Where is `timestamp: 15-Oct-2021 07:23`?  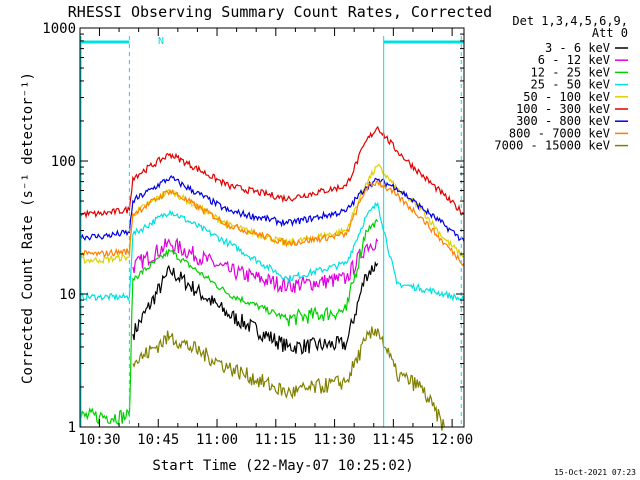
timestamp: 15-Oct-2021 07:23 is located at coordinates (595, 472).